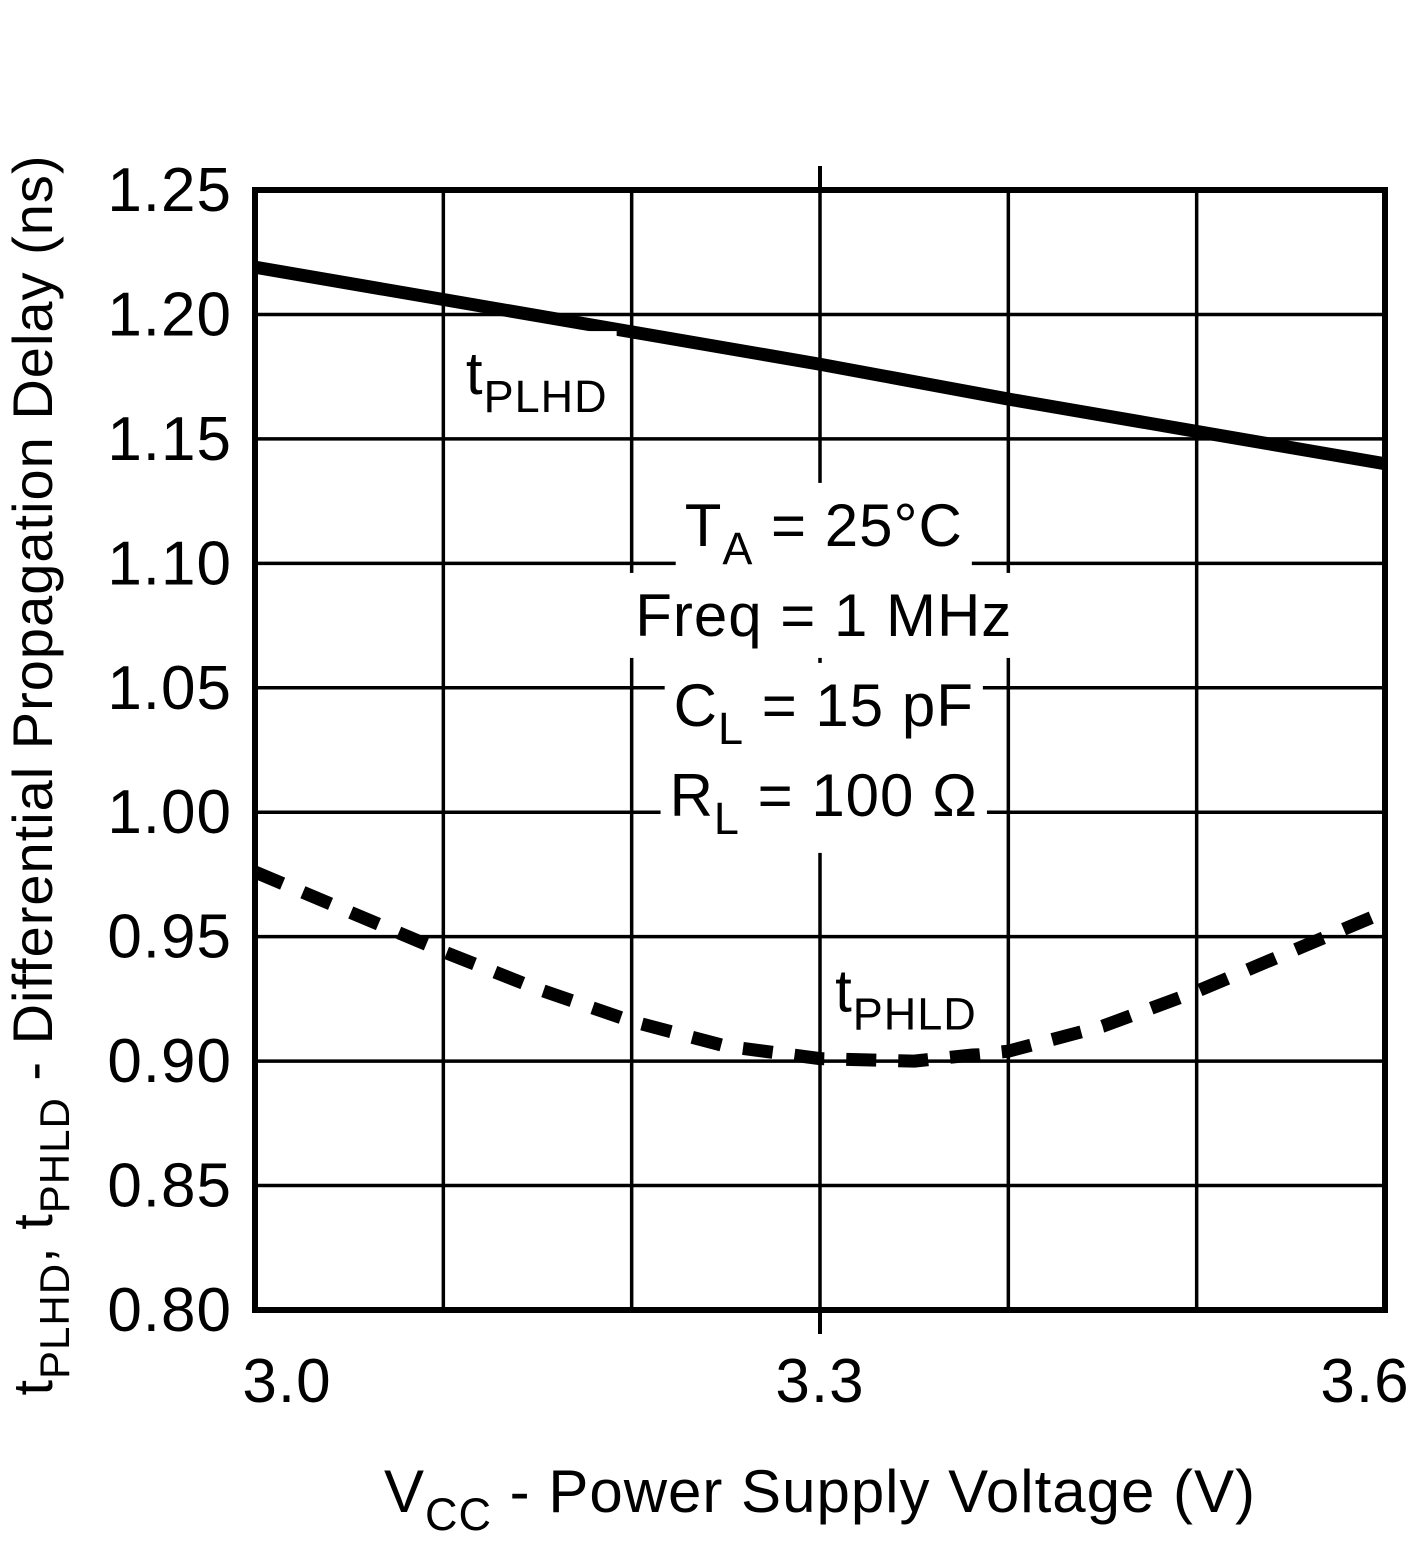 This screenshot has width=1415, height=1555. I want to click on x-tick-label: 3.6, so click(1364, 1381).